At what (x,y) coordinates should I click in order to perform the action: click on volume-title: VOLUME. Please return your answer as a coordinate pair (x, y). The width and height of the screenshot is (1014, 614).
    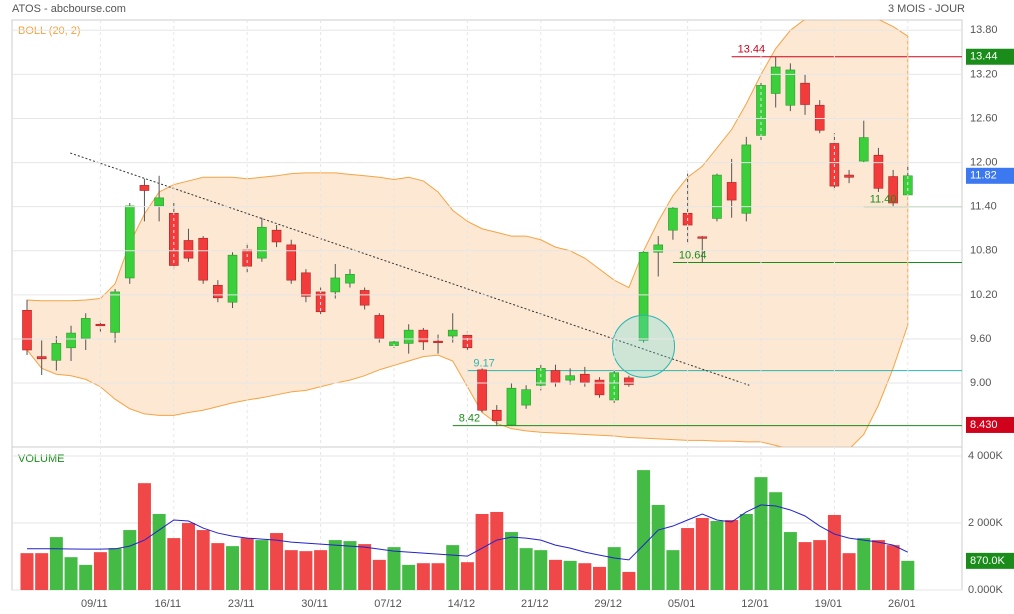
    Looking at the image, I should click on (41, 459).